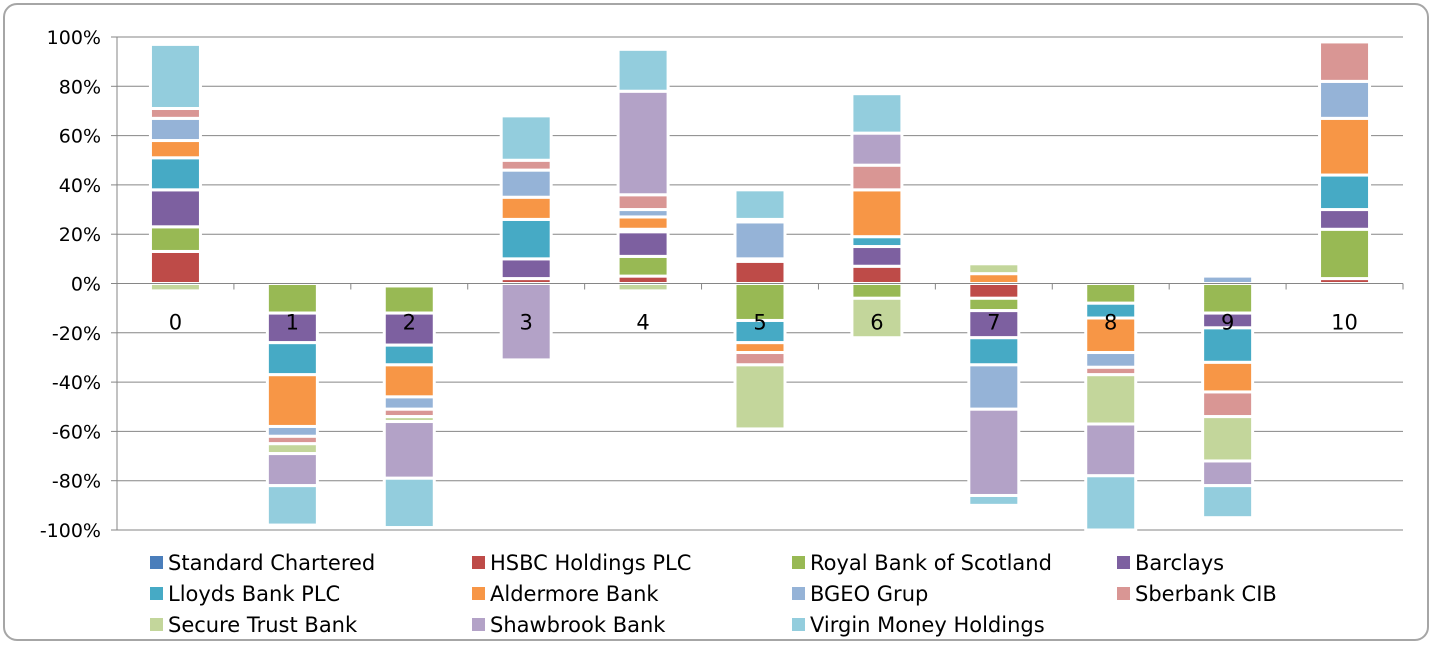 This screenshot has height=646, width=1435. Describe the element at coordinates (80, 235) in the screenshot. I see `y-tick-label: 20%` at that location.